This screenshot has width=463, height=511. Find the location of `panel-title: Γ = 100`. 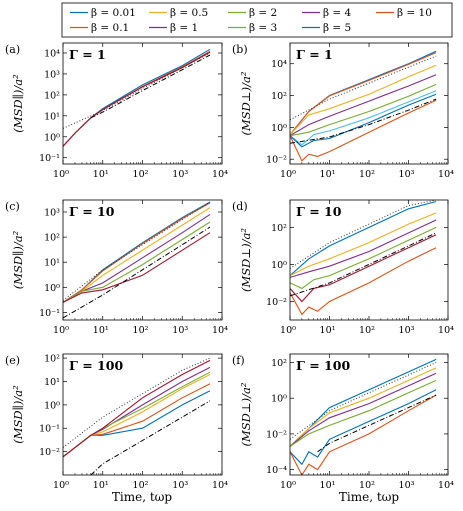

panel-title: Γ = 100 is located at coordinates (96, 365).